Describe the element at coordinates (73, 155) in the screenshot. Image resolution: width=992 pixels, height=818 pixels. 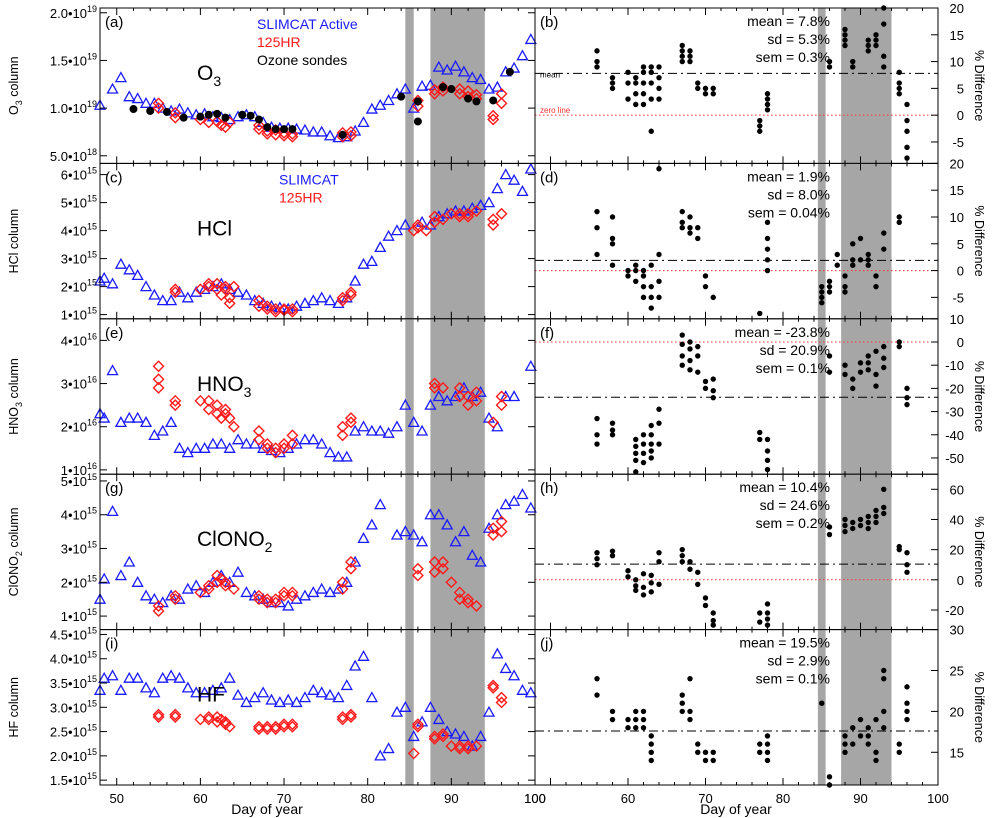
I see `y-tick-label: 5.0•1018` at that location.